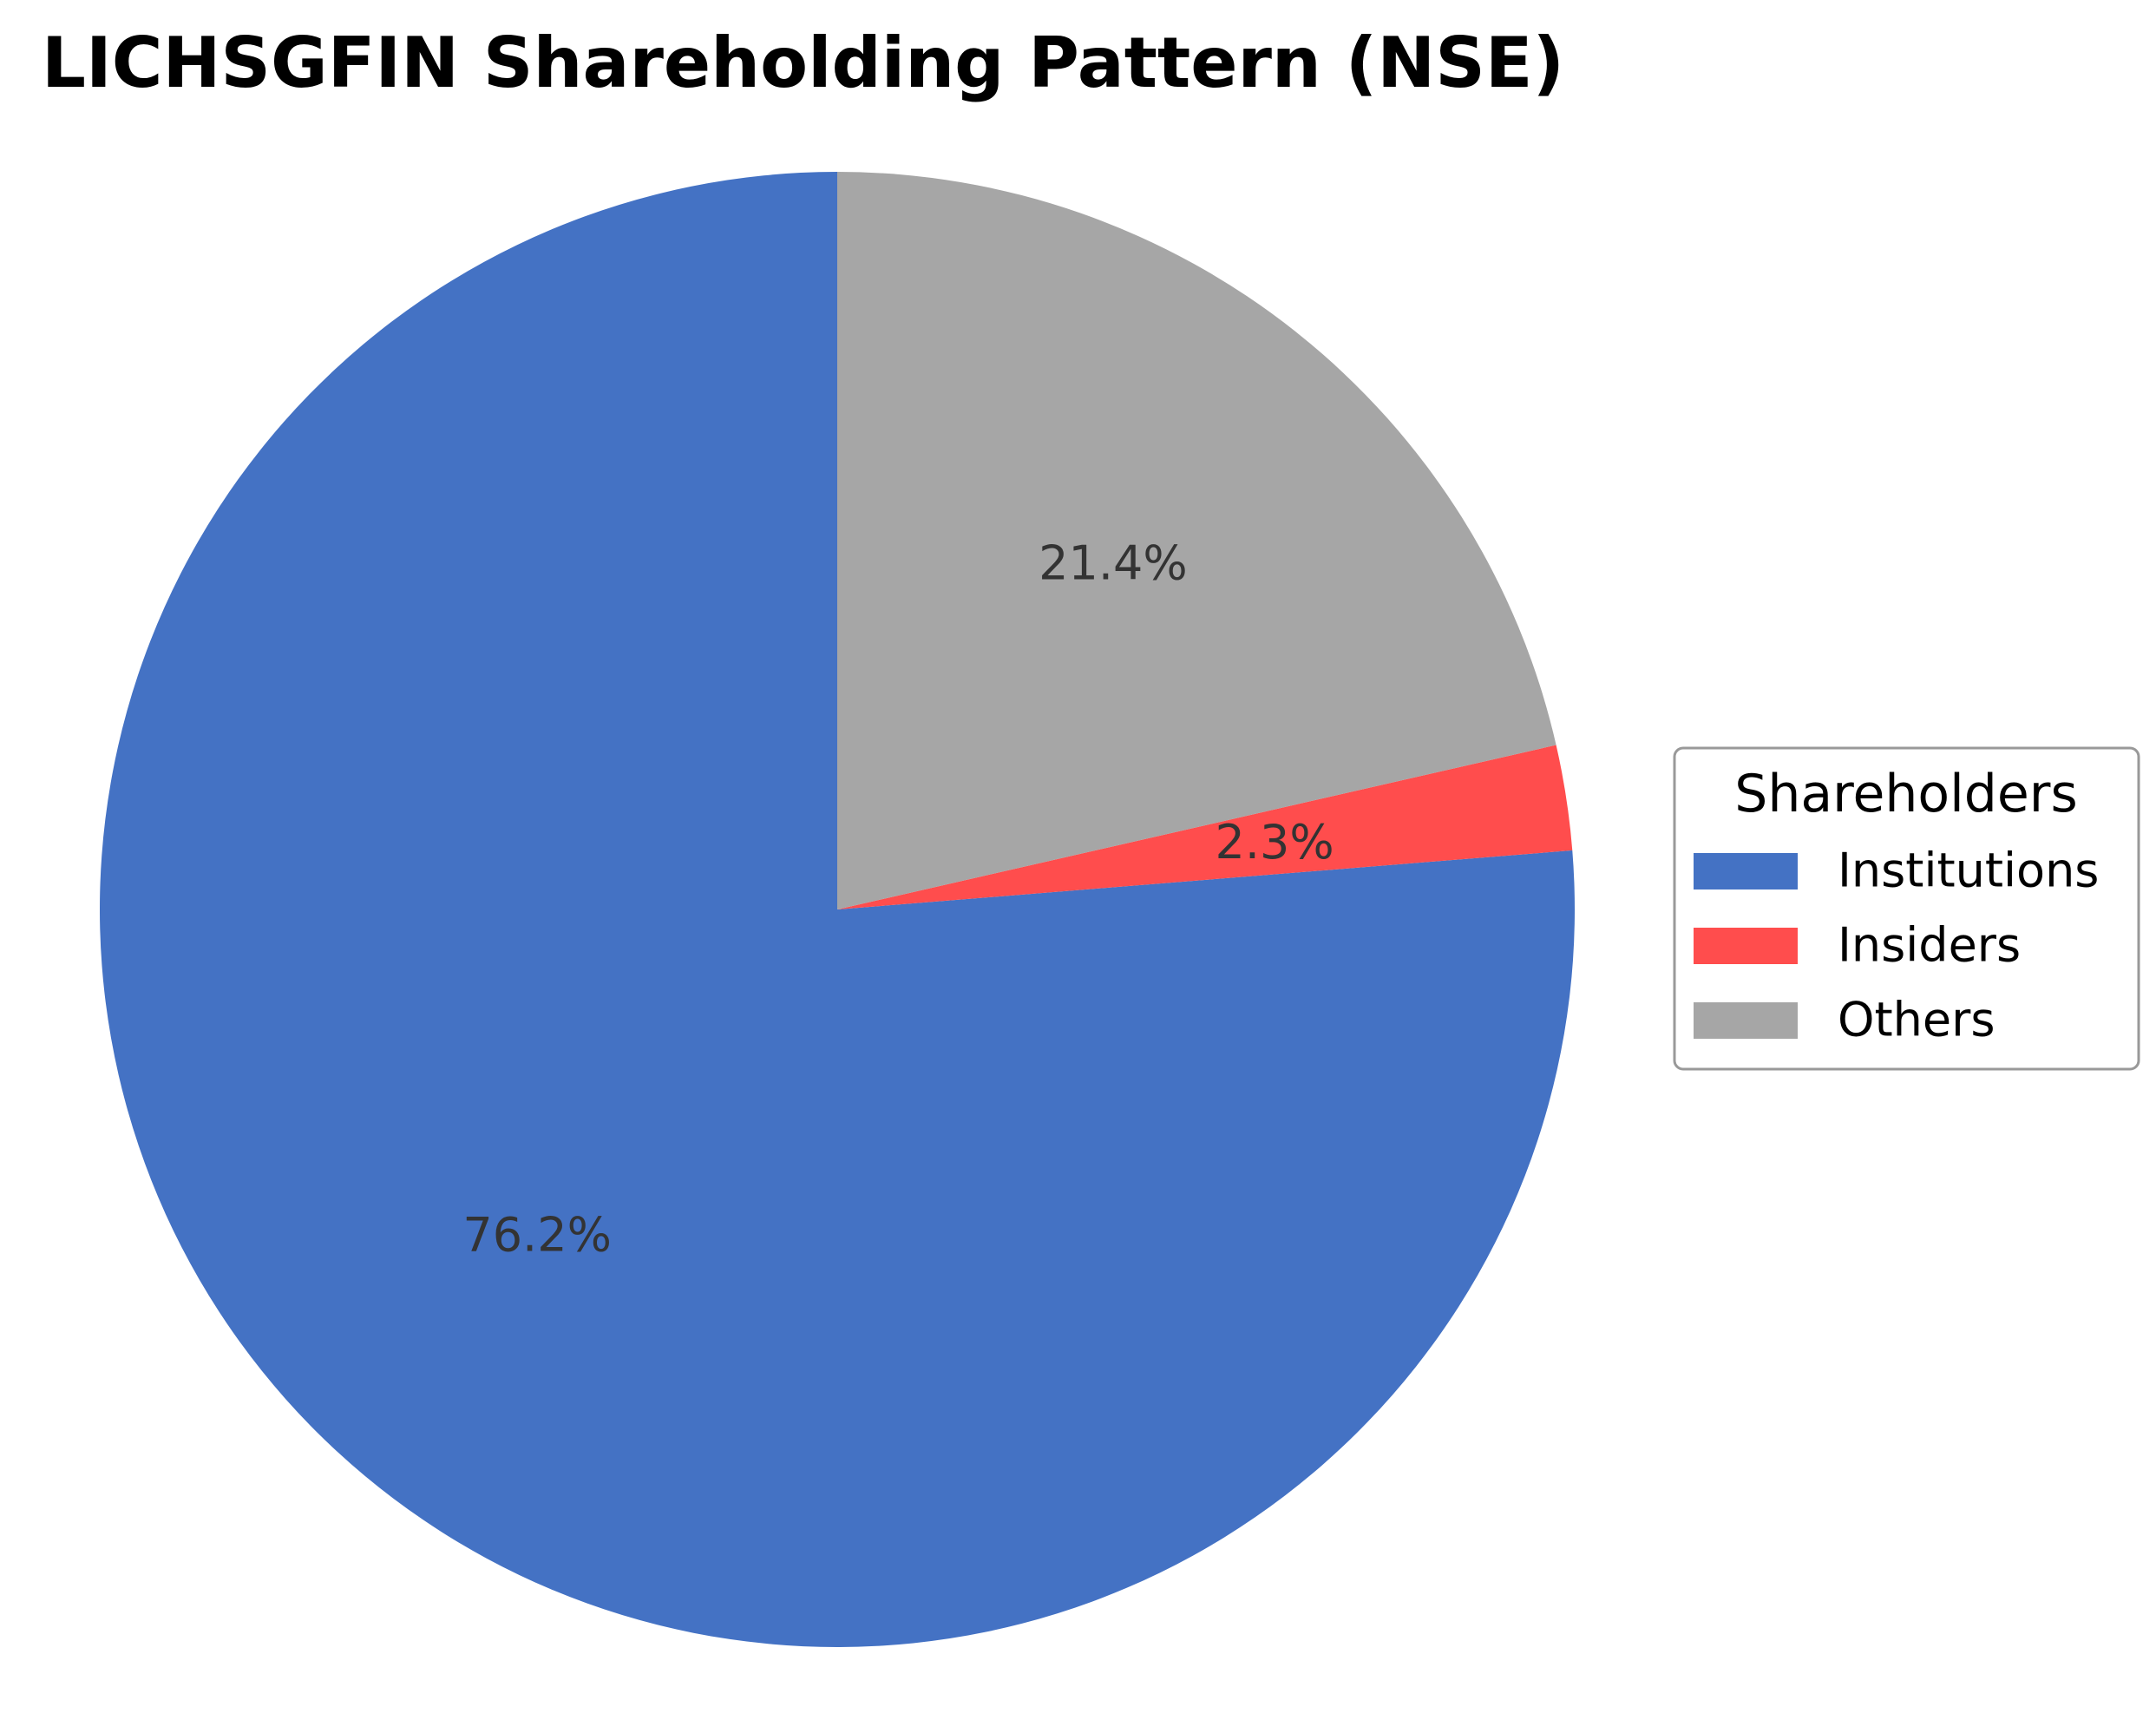 The width and height of the screenshot is (2156, 1733). I want to click on legend-label-others: Others, so click(1916, 1020).